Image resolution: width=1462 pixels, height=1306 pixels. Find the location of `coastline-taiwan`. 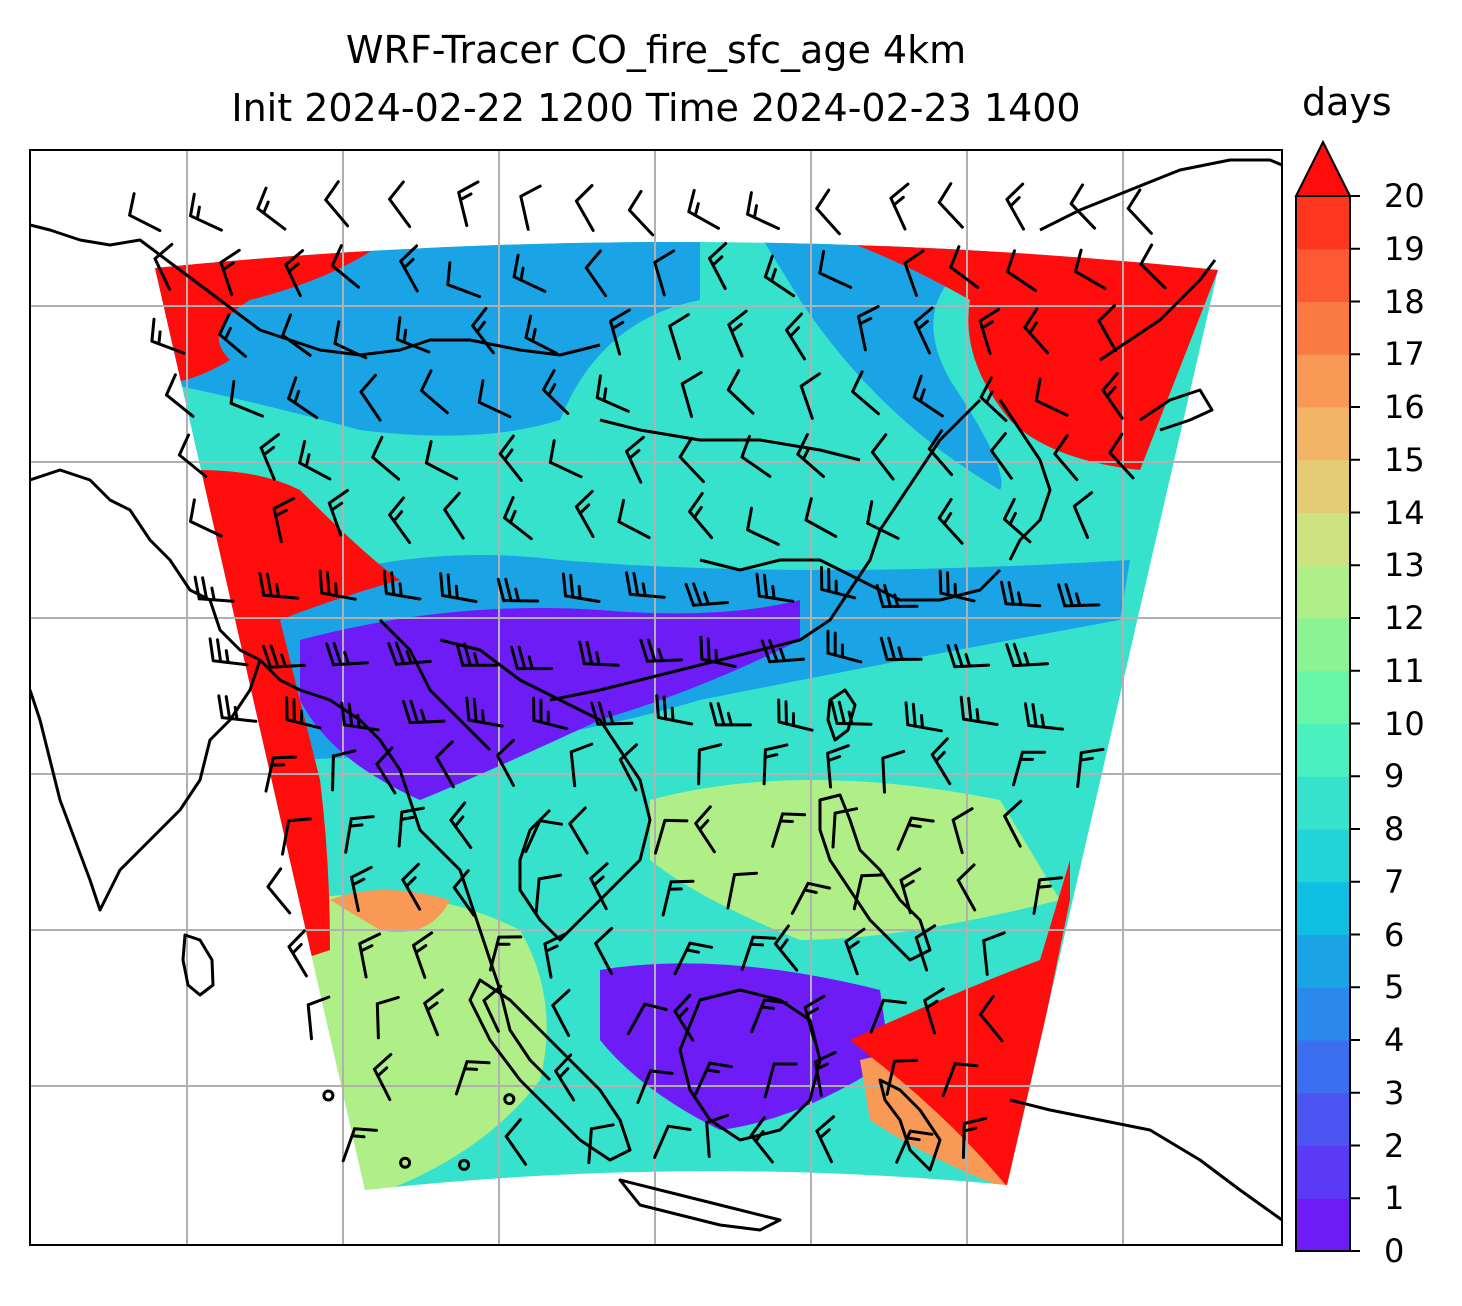

coastline-taiwan is located at coordinates (841, 715).